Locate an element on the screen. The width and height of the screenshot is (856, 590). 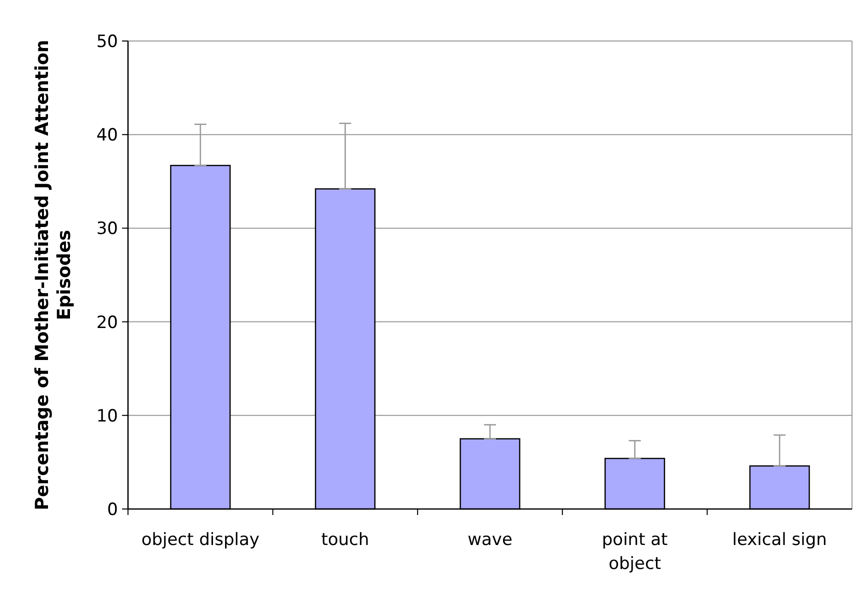
x-tick-label: object display is located at coordinates (200, 540).